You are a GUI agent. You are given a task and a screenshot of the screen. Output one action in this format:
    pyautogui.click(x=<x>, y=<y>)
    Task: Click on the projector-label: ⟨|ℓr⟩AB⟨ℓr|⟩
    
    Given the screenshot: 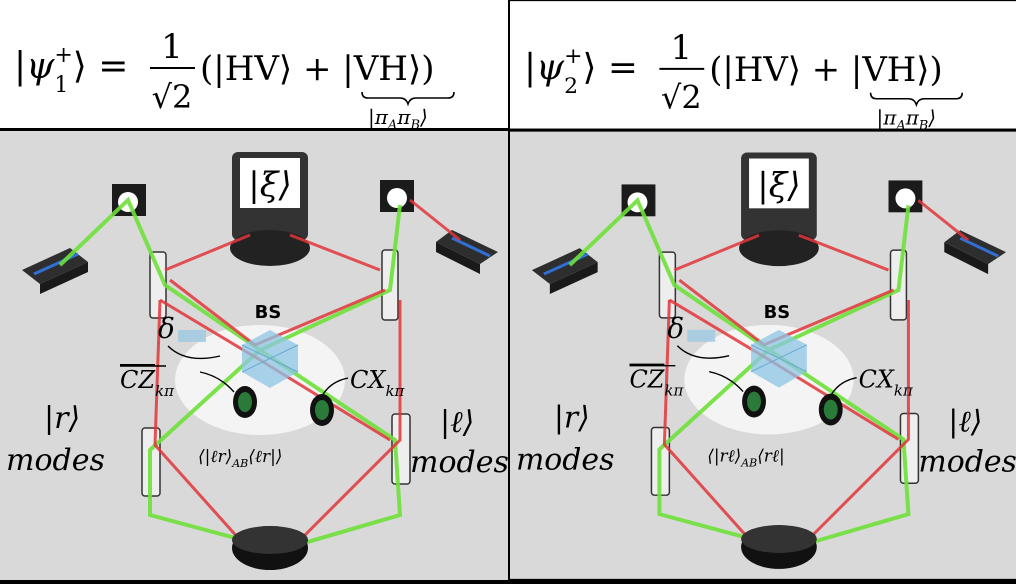 What is the action you would take?
    pyautogui.click(x=240, y=458)
    